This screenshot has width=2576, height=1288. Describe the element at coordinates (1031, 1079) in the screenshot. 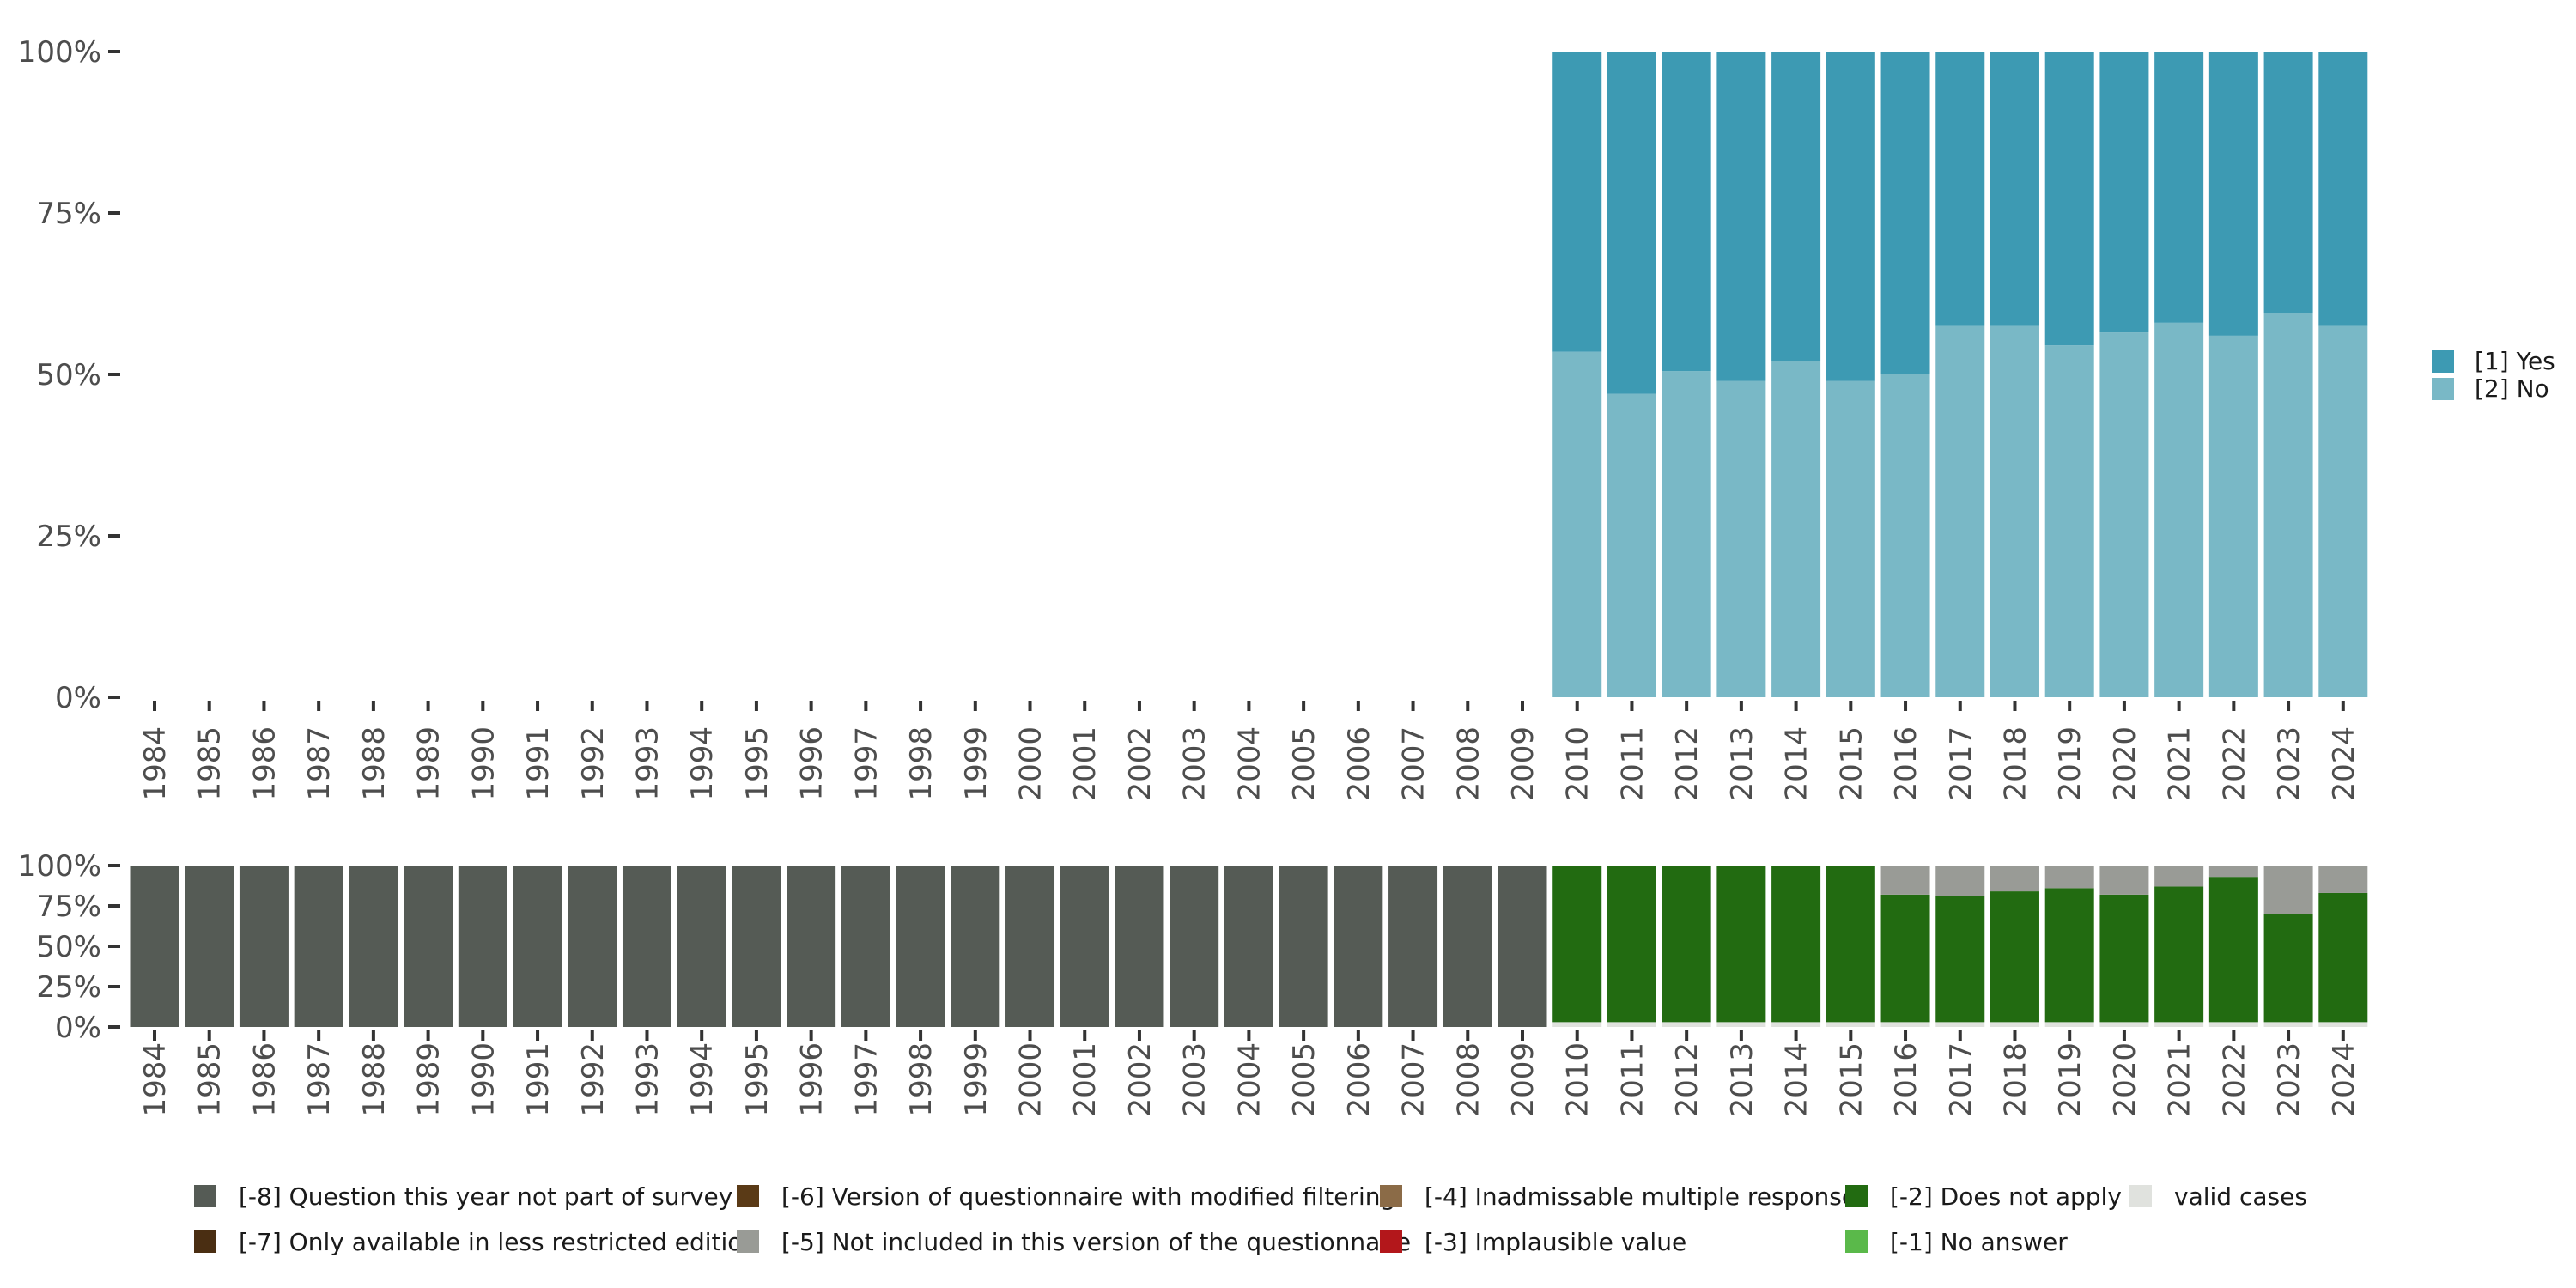

I see `x-tick-label: 2000` at that location.